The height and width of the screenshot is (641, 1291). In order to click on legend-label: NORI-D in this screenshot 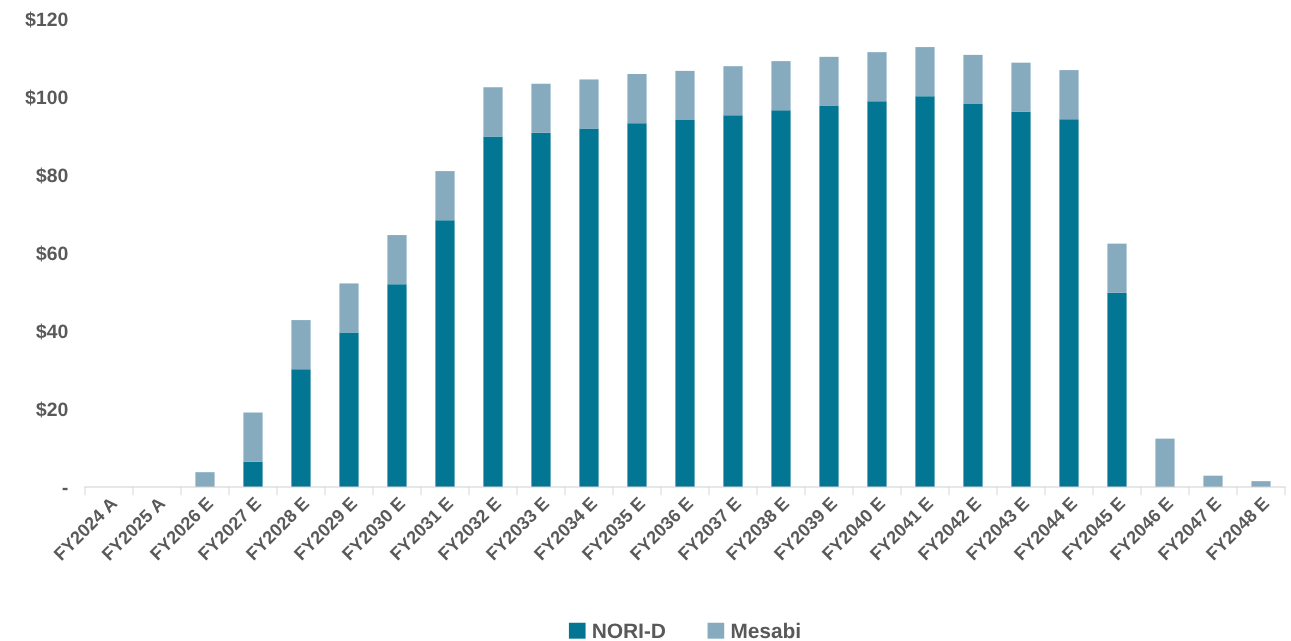, I will do `click(629, 631)`.